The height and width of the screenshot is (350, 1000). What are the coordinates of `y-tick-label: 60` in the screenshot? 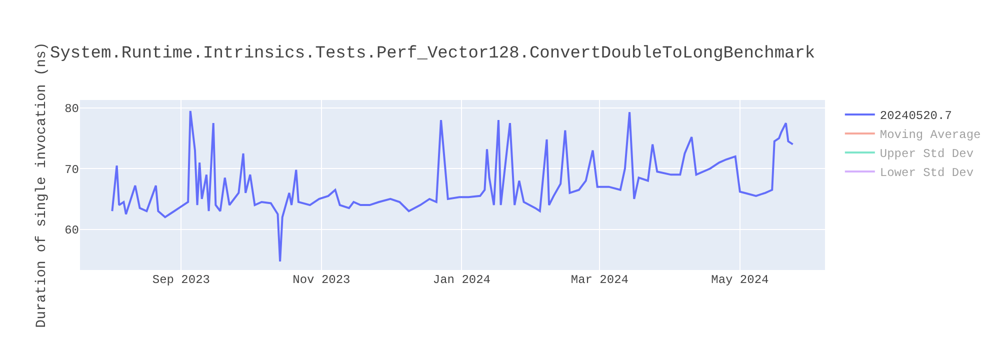 It's located at (71, 231).